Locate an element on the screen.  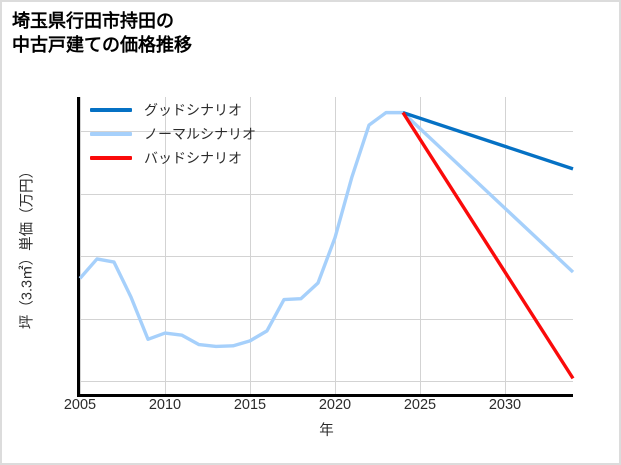
series-line is located at coordinates (488, 141).